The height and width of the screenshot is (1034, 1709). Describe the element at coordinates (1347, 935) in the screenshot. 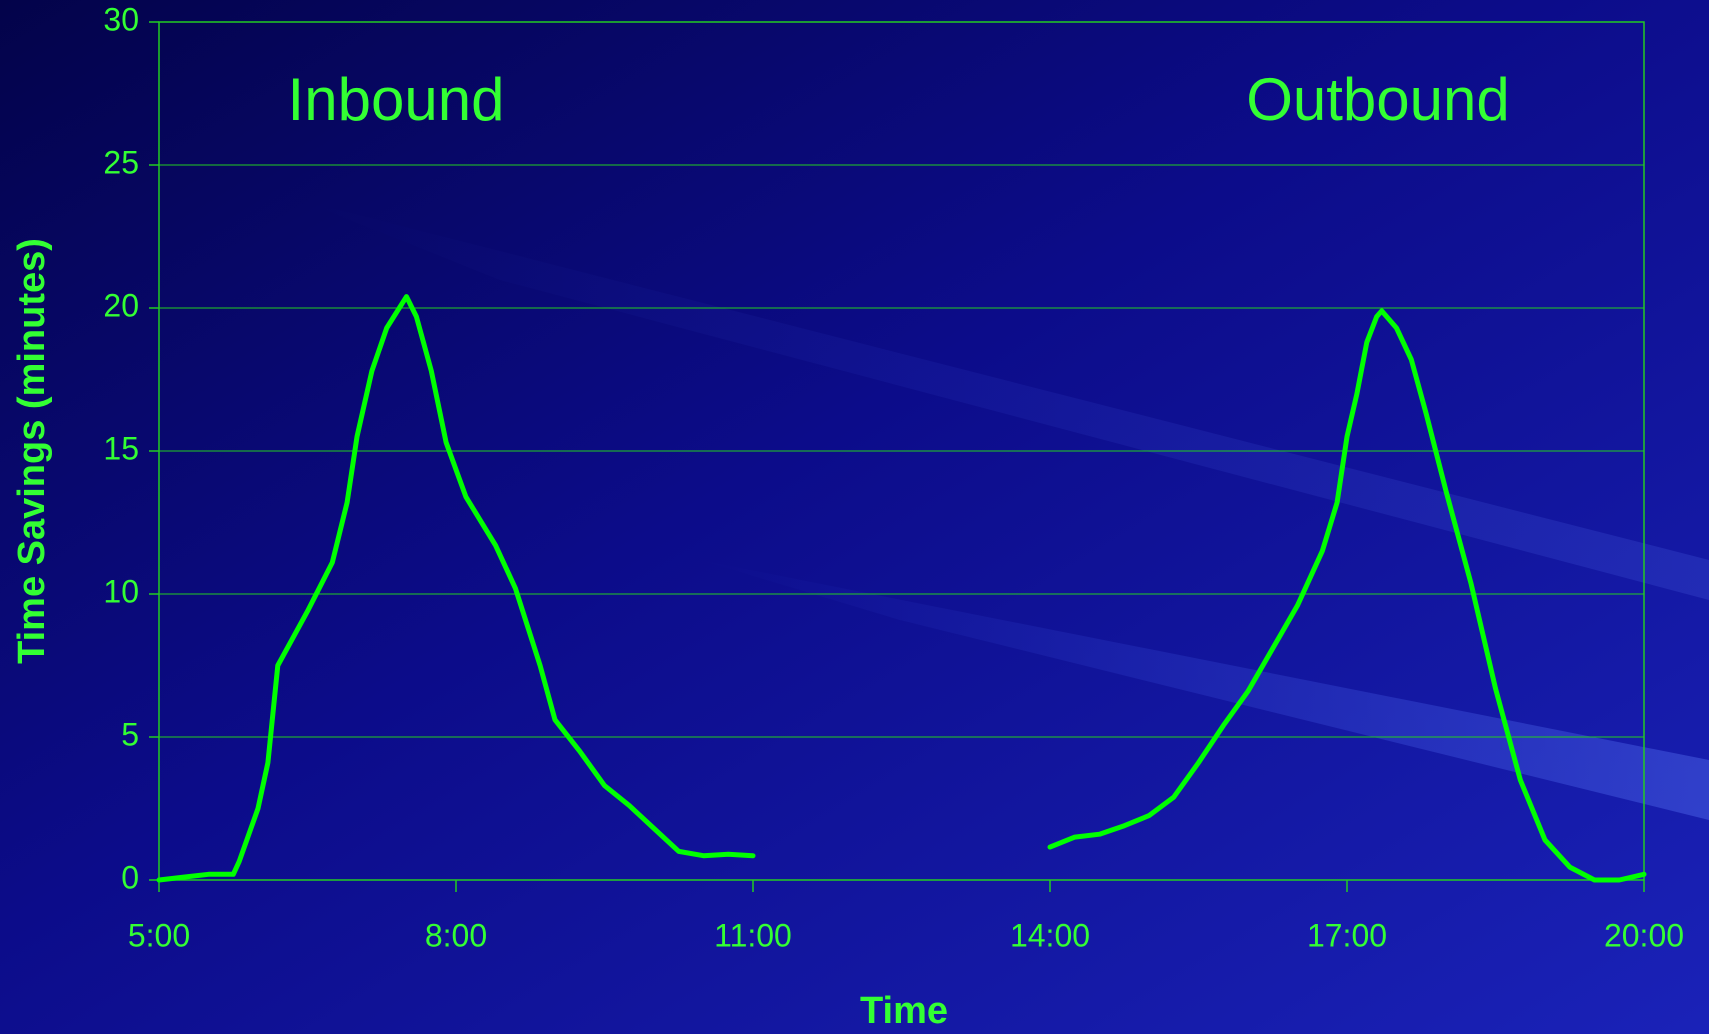

I see `x-tick-label: 17:00` at that location.